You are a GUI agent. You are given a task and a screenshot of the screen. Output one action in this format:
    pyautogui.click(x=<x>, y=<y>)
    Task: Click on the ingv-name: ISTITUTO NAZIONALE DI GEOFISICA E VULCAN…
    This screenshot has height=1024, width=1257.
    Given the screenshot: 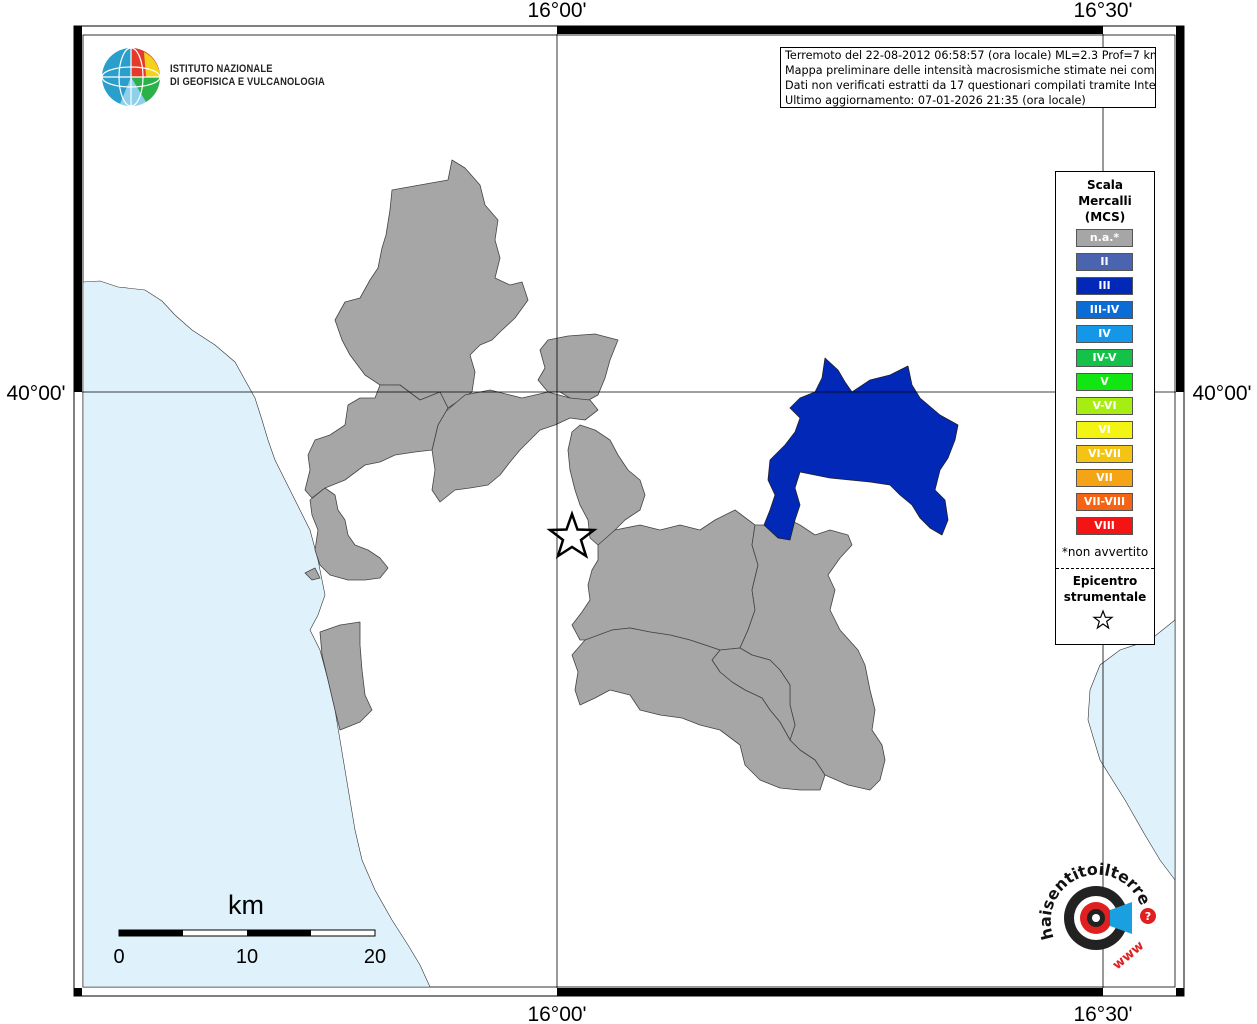 What is the action you would take?
    pyautogui.click(x=247, y=76)
    